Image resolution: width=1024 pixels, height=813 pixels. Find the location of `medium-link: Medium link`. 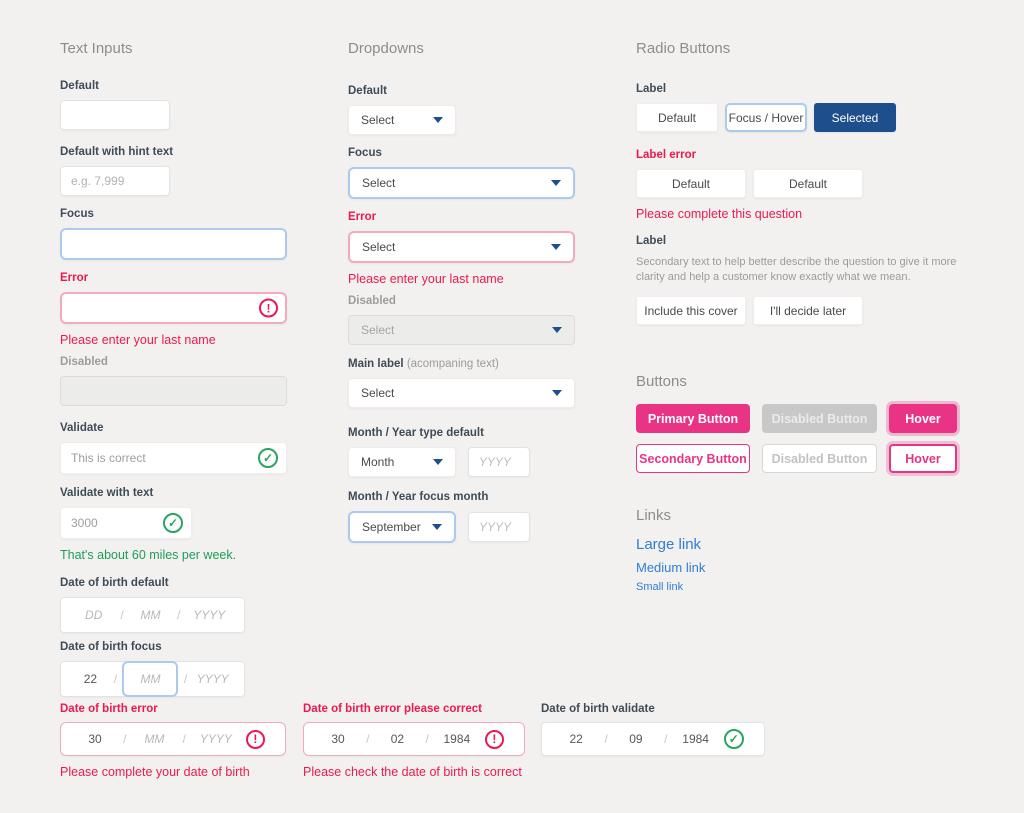

medium-link: Medium link is located at coordinates (671, 567).